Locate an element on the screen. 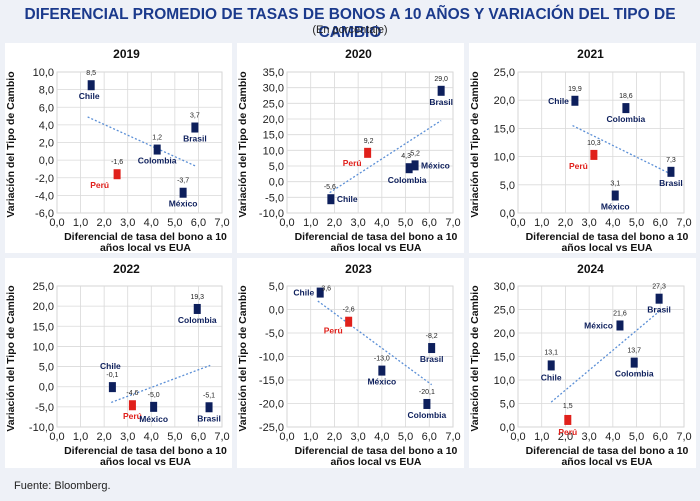 Image resolution: width=700 pixels, height=501 pixels. chart-2024-country-label-colombia: Colombia is located at coordinates (634, 374).